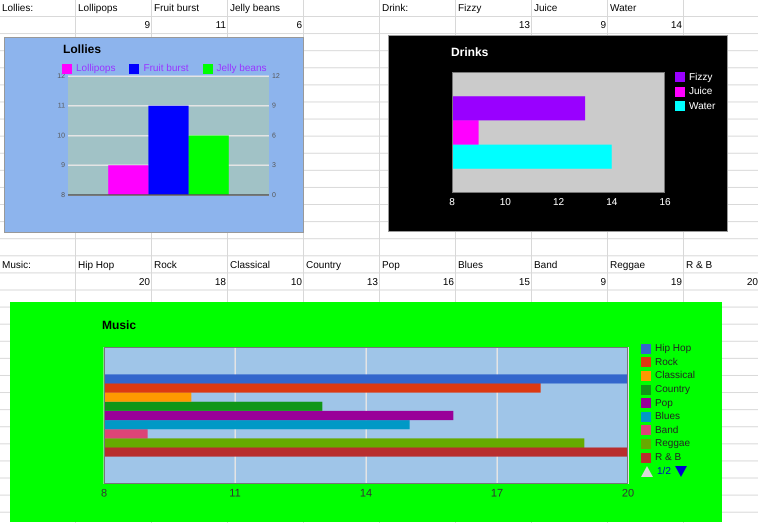 Image resolution: width=758 pixels, height=523 pixels. Describe the element at coordinates (98, 8) in the screenshot. I see `text: Lollipops` at that location.